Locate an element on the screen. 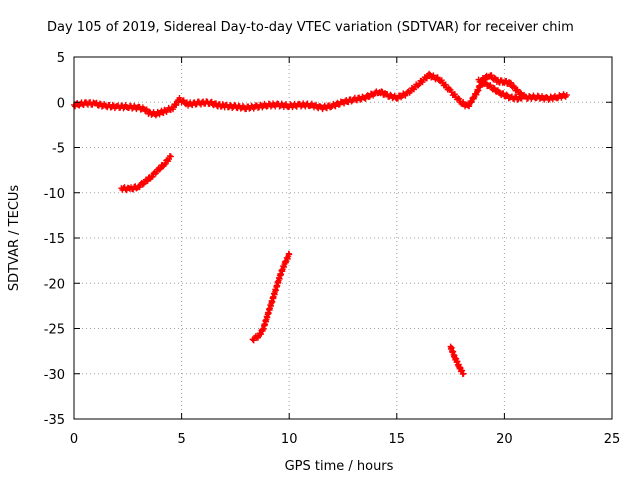 This screenshot has width=640, height=480. y-tick-label: -10 is located at coordinates (54, 194).